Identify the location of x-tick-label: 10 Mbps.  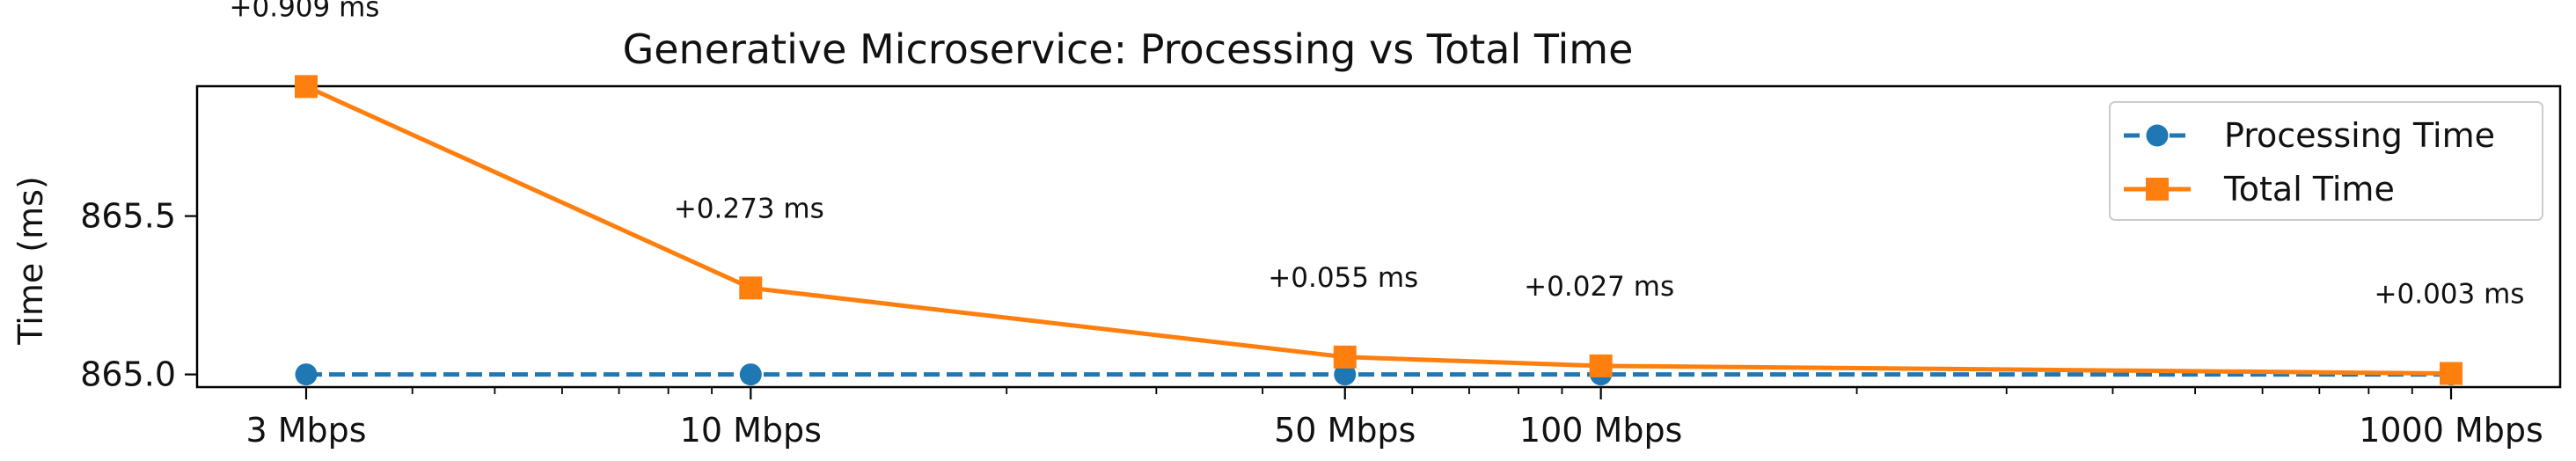
(751, 430).